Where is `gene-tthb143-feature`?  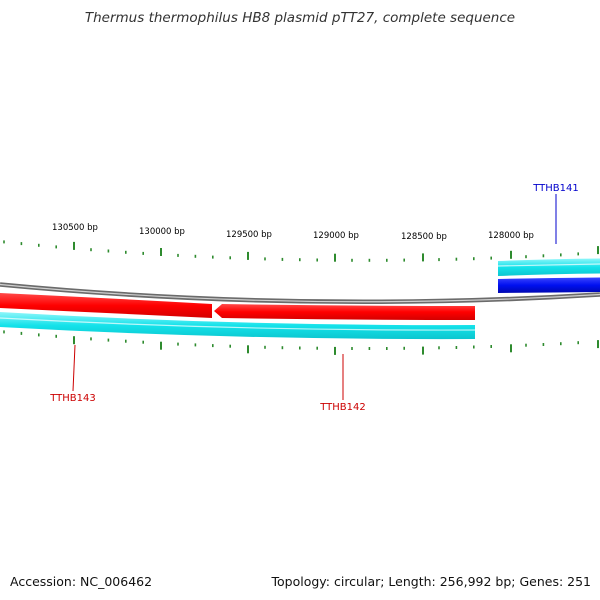
gene-tthb143-feature is located at coordinates (106, 305).